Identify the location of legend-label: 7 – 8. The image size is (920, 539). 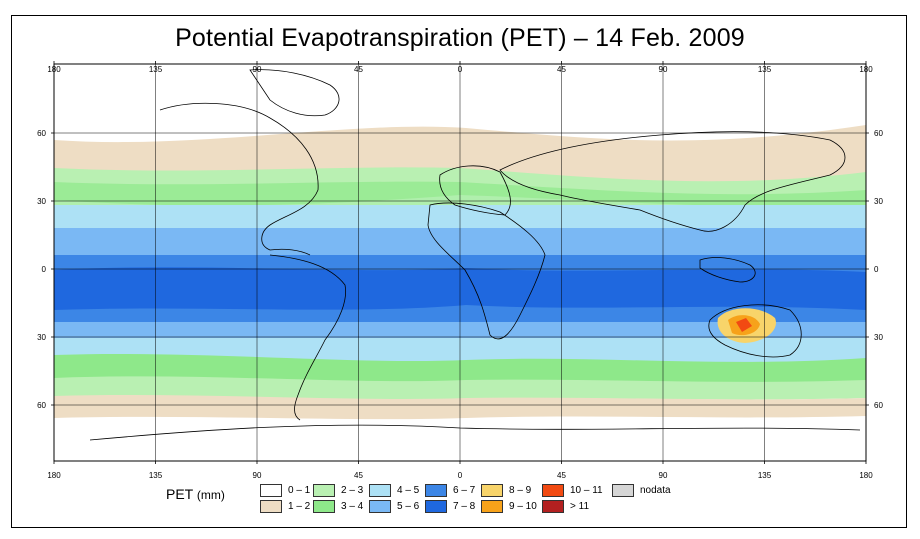
(464, 506).